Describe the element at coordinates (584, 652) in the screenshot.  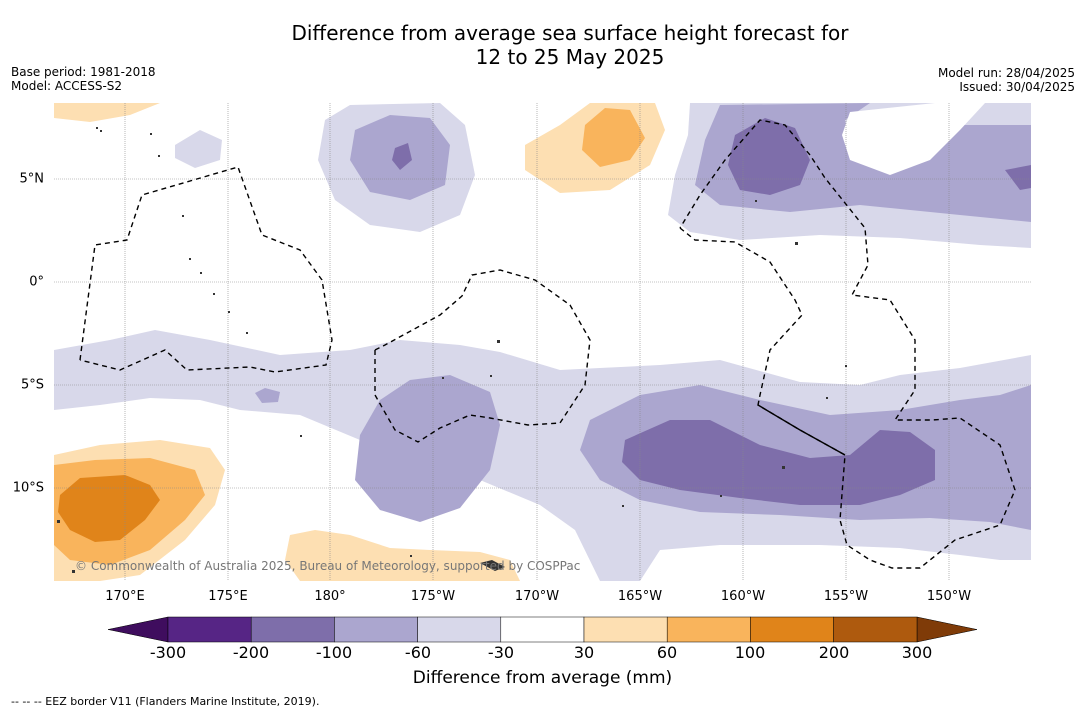
I see `colorbar-tick: 30` at that location.